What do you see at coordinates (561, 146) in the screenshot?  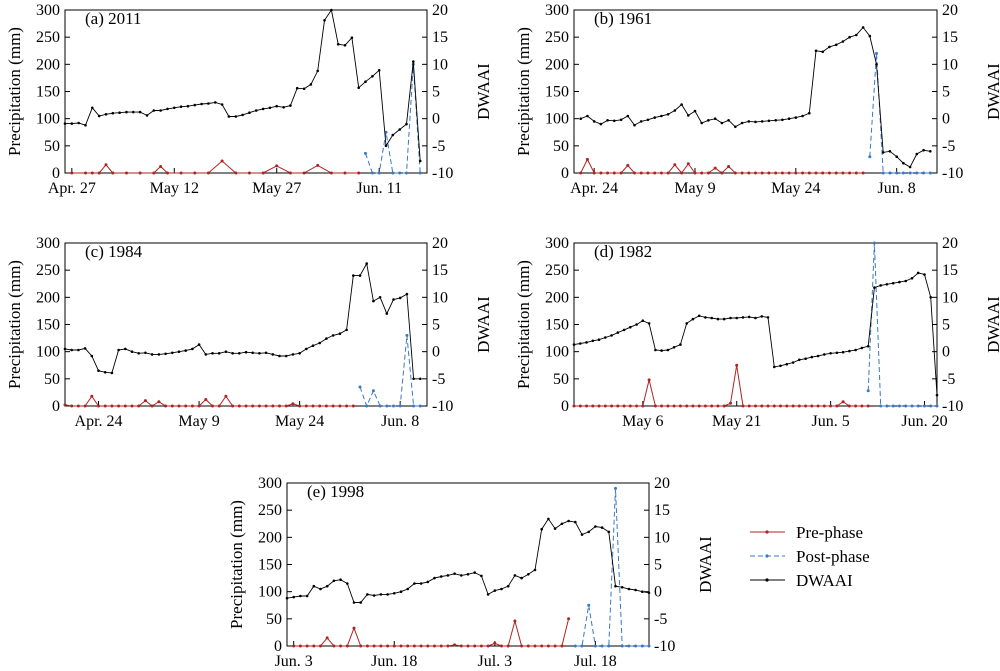 I see `y-tick-label: 50` at bounding box center [561, 146].